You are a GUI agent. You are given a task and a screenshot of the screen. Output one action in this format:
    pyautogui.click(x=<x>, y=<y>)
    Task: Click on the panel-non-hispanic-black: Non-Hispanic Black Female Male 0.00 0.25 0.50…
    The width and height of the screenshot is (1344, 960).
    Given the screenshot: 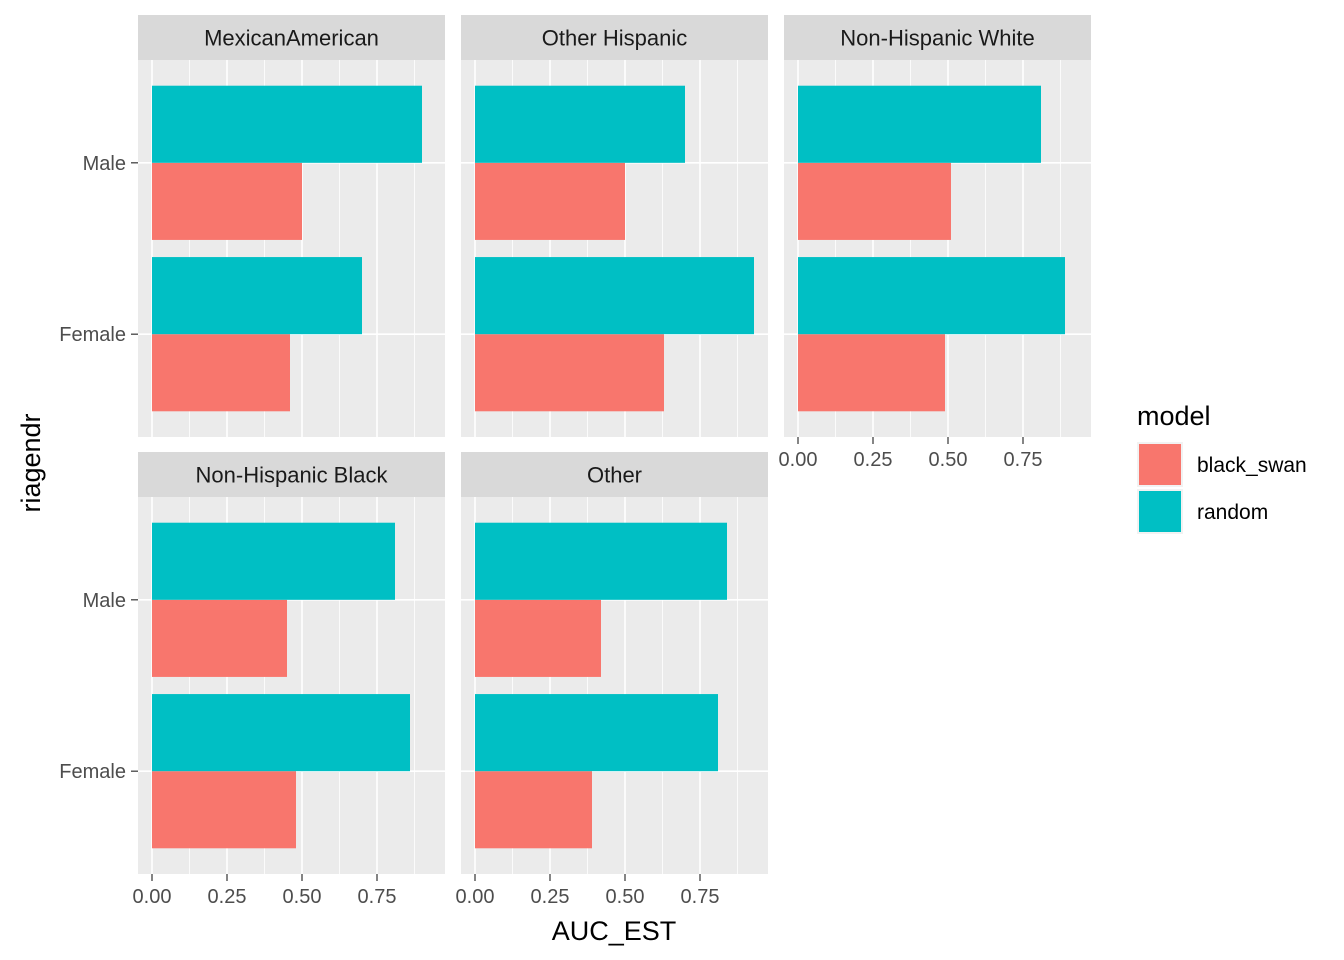 What is the action you would take?
    pyautogui.click(x=252, y=680)
    